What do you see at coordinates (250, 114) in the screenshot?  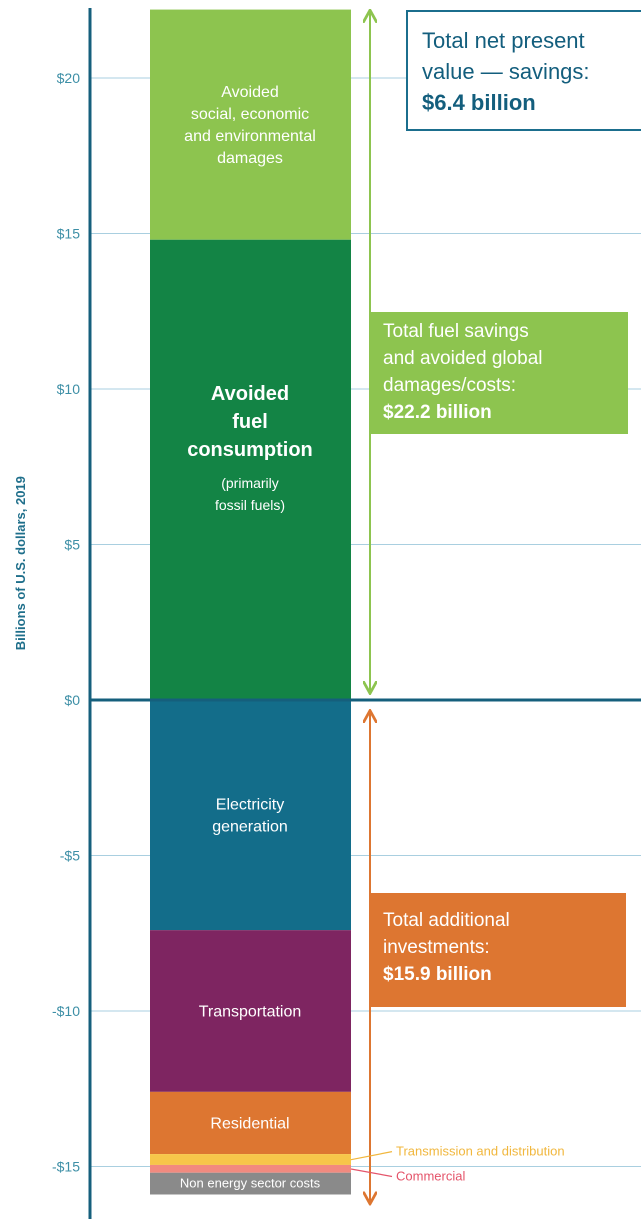 I see `segment-label-social: social, economic` at bounding box center [250, 114].